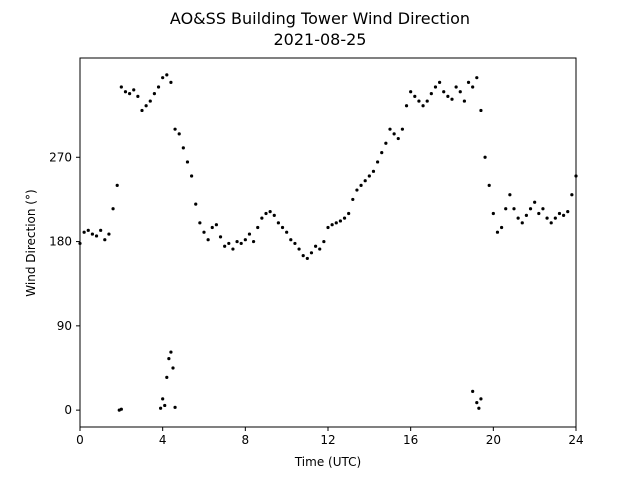  Describe the element at coordinates (31, 242) in the screenshot. I see `y-axis-label: Wind Direction (°)` at that location.